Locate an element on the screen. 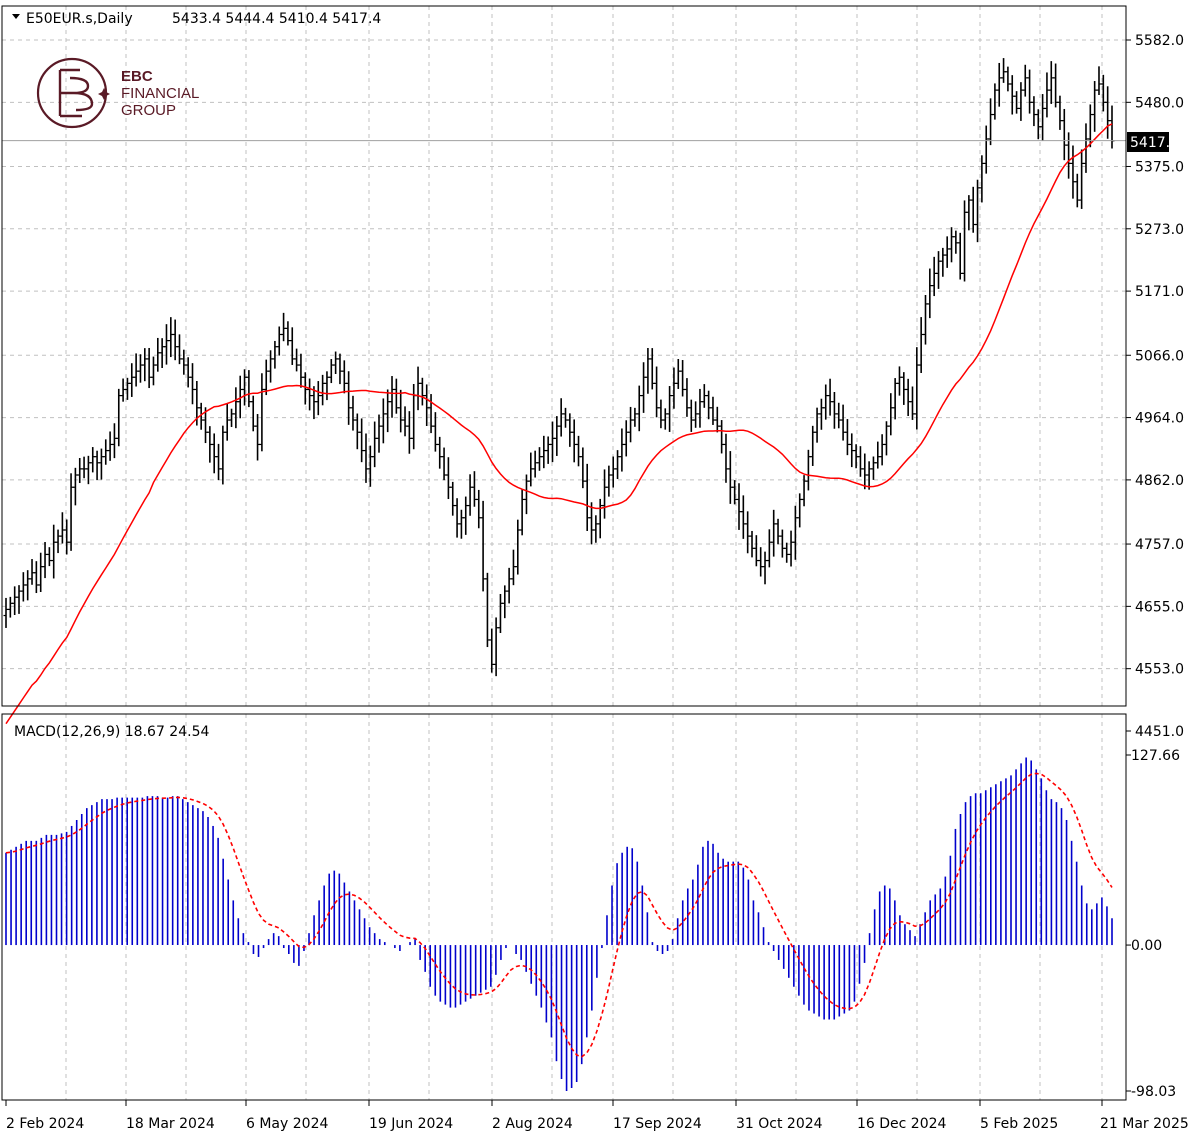  price-tick-label: 5480.0 is located at coordinates (1159, 103).